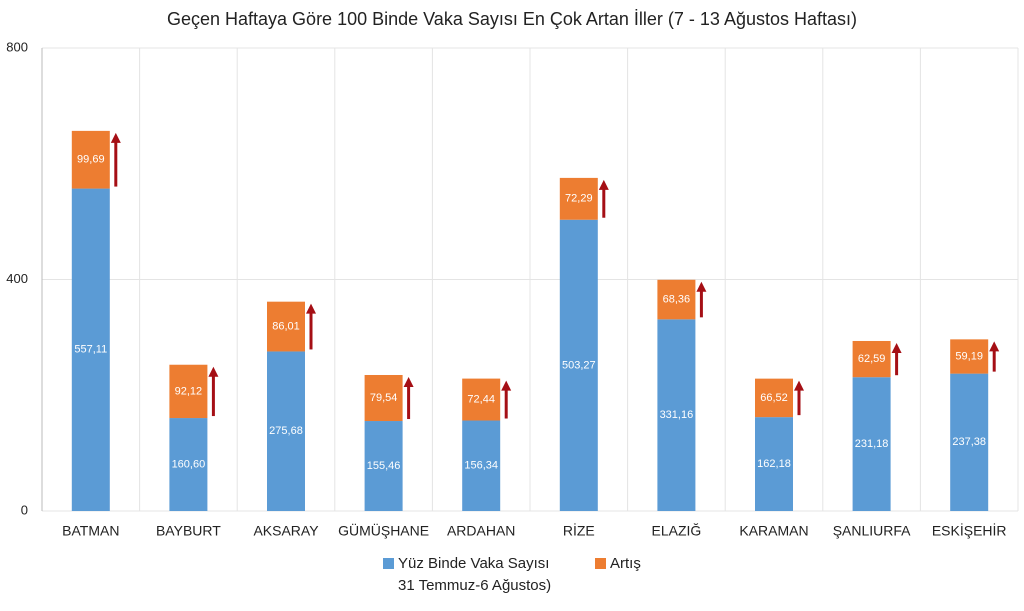 The height and width of the screenshot is (611, 1024). I want to click on value-label: 72,29, so click(579, 199).